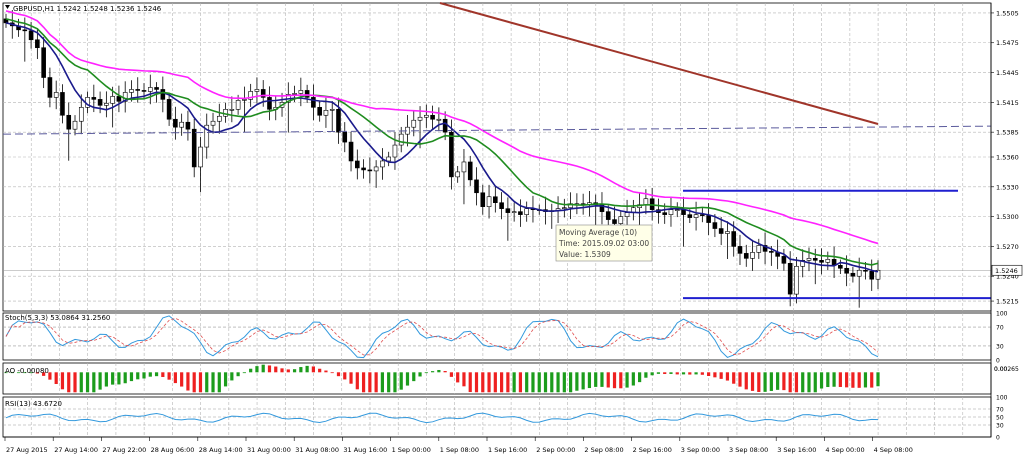  Describe the element at coordinates (365, 450) in the screenshot. I see `time-tick-label: 31 Aug 16:00` at that location.